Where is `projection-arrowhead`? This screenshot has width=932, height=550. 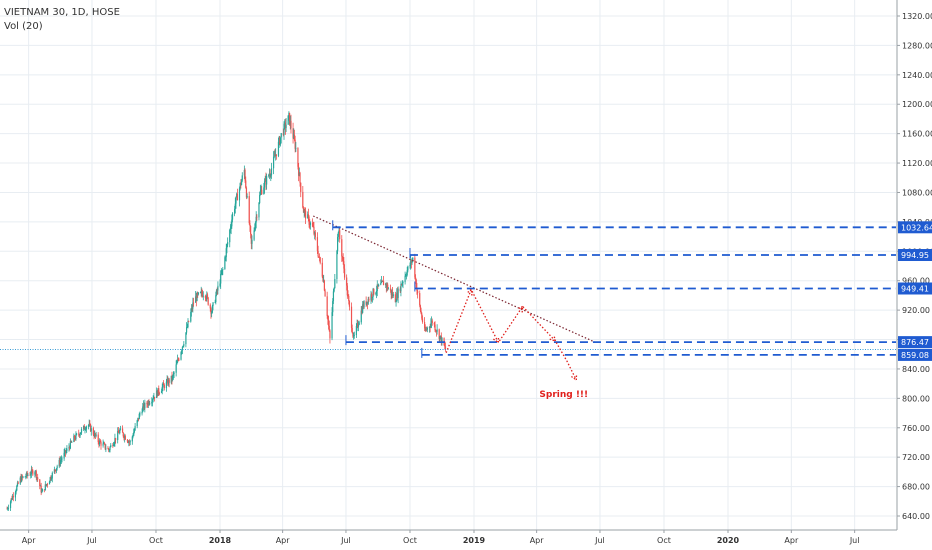
projection-arrowhead is located at coordinates (469, 292).